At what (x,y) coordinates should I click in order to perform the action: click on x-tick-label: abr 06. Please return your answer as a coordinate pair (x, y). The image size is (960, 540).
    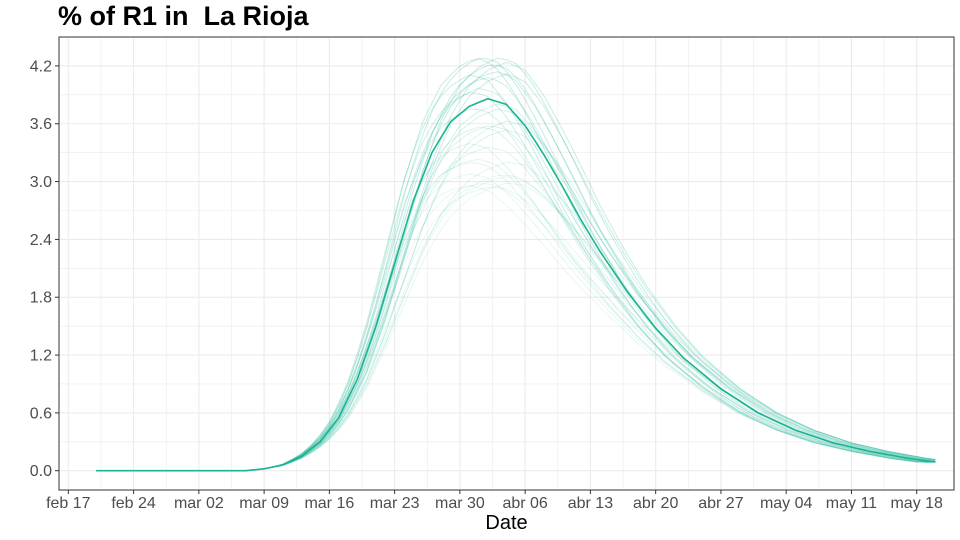
    Looking at the image, I should click on (524, 503).